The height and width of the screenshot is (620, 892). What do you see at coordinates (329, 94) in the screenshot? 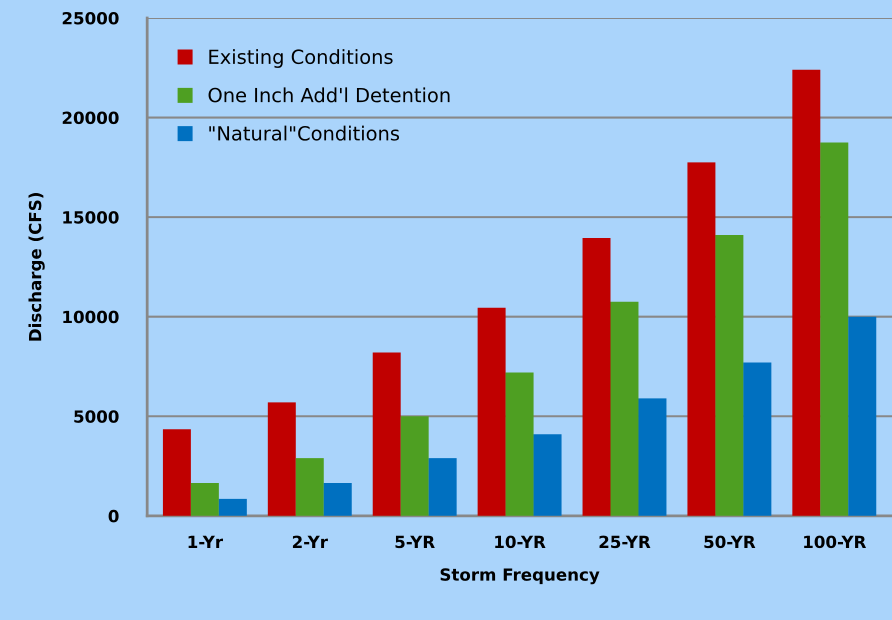
I see `legend-label: One Inch Add'l Detention` at bounding box center [329, 94].